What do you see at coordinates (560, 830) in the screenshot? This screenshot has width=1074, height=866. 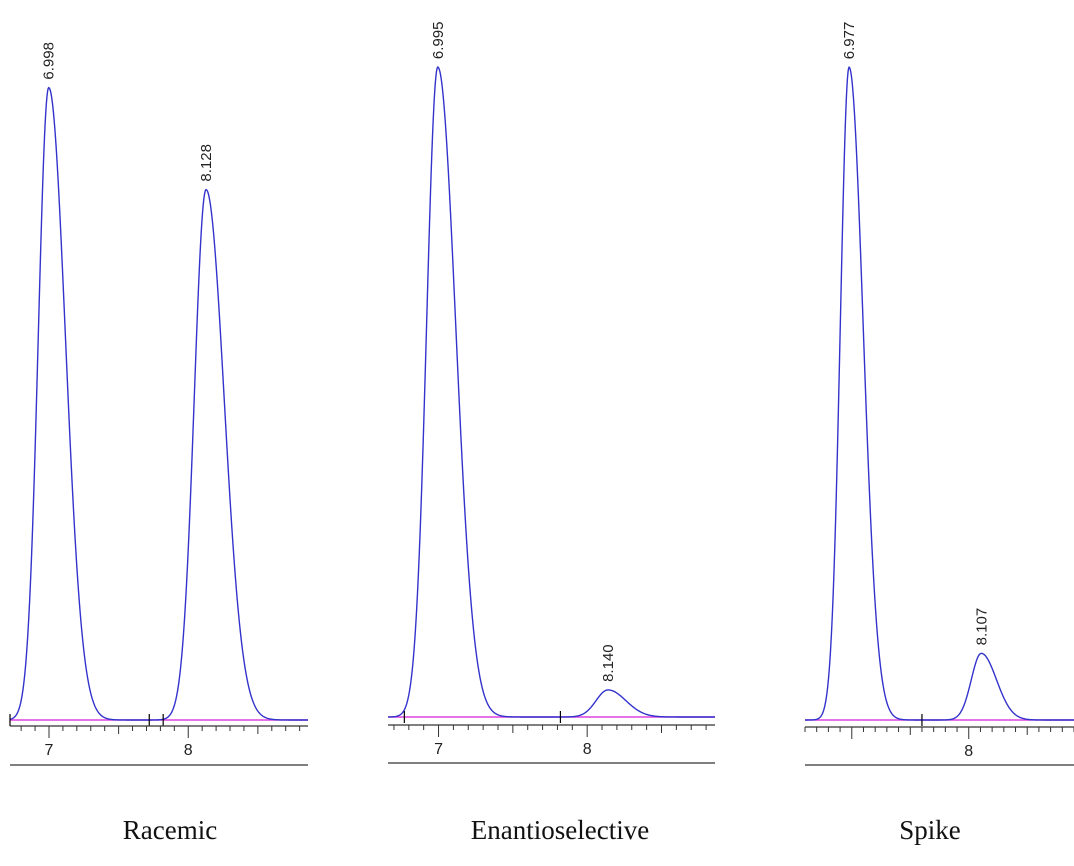 I see `panel-label-enantioselective: Enantioselective` at bounding box center [560, 830].